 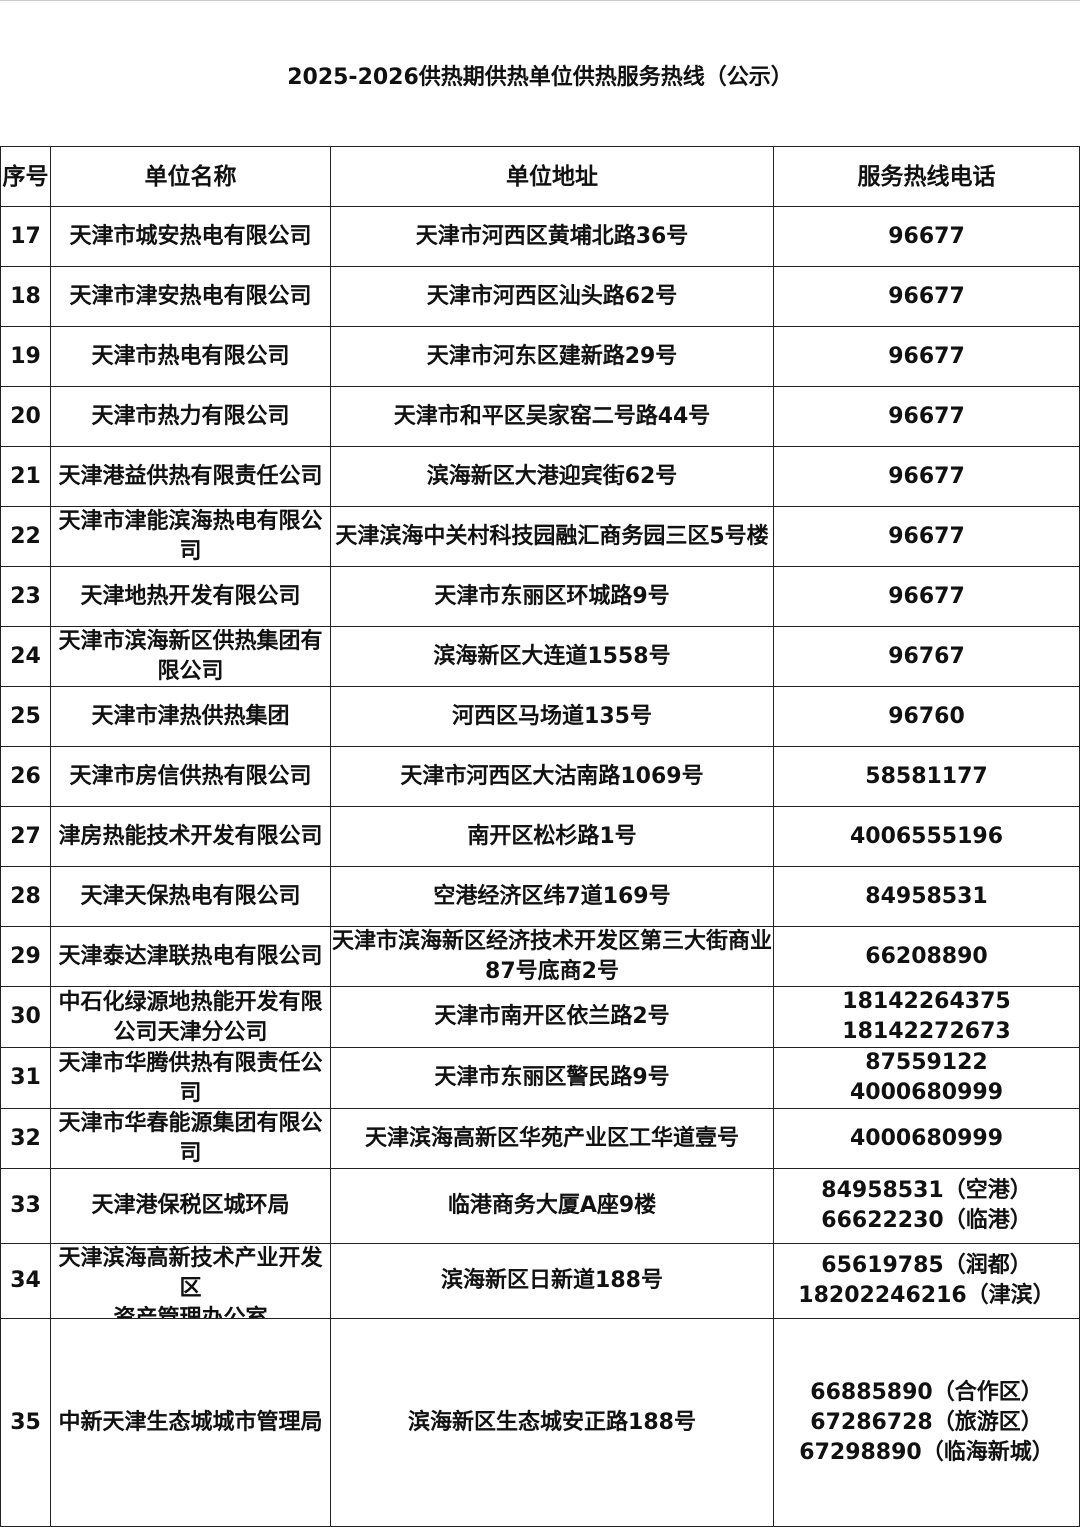 What do you see at coordinates (926, 1001) in the screenshot?
I see `phone-number: 18142264375` at bounding box center [926, 1001].